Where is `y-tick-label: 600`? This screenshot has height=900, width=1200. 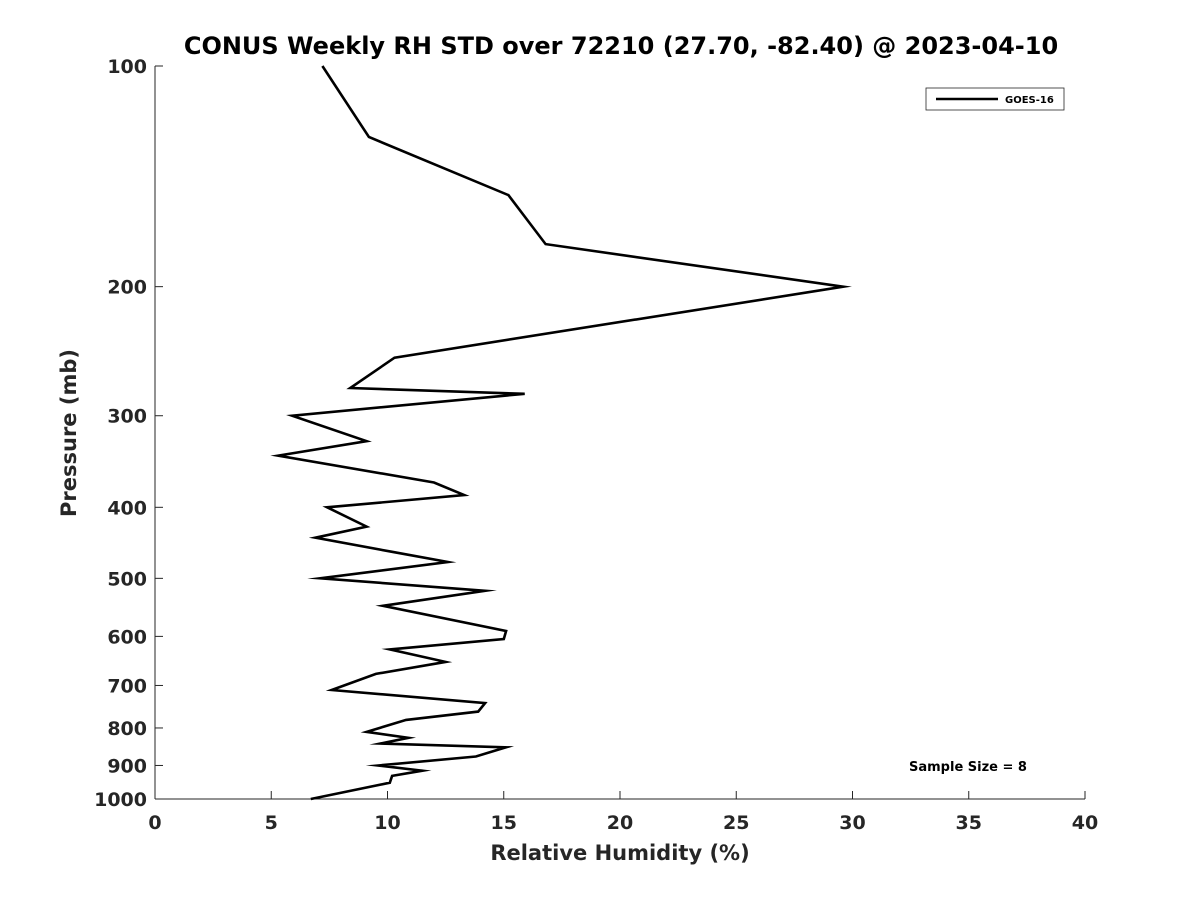
y-tick-label: 600 is located at coordinates (127, 637).